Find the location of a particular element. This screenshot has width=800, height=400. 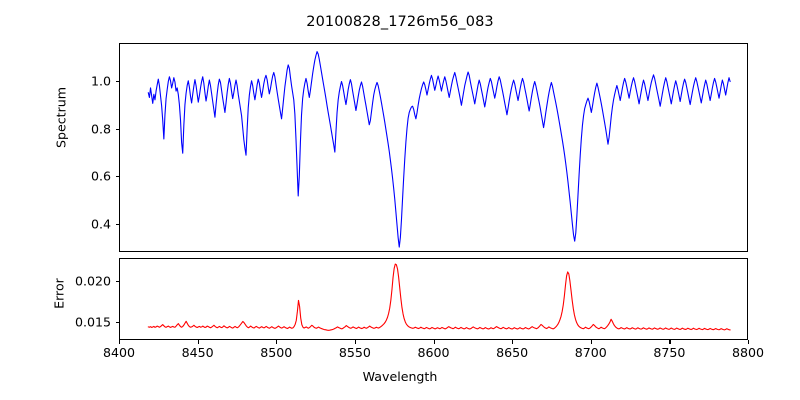

x-tick-label: 8600 is located at coordinates (433, 352).